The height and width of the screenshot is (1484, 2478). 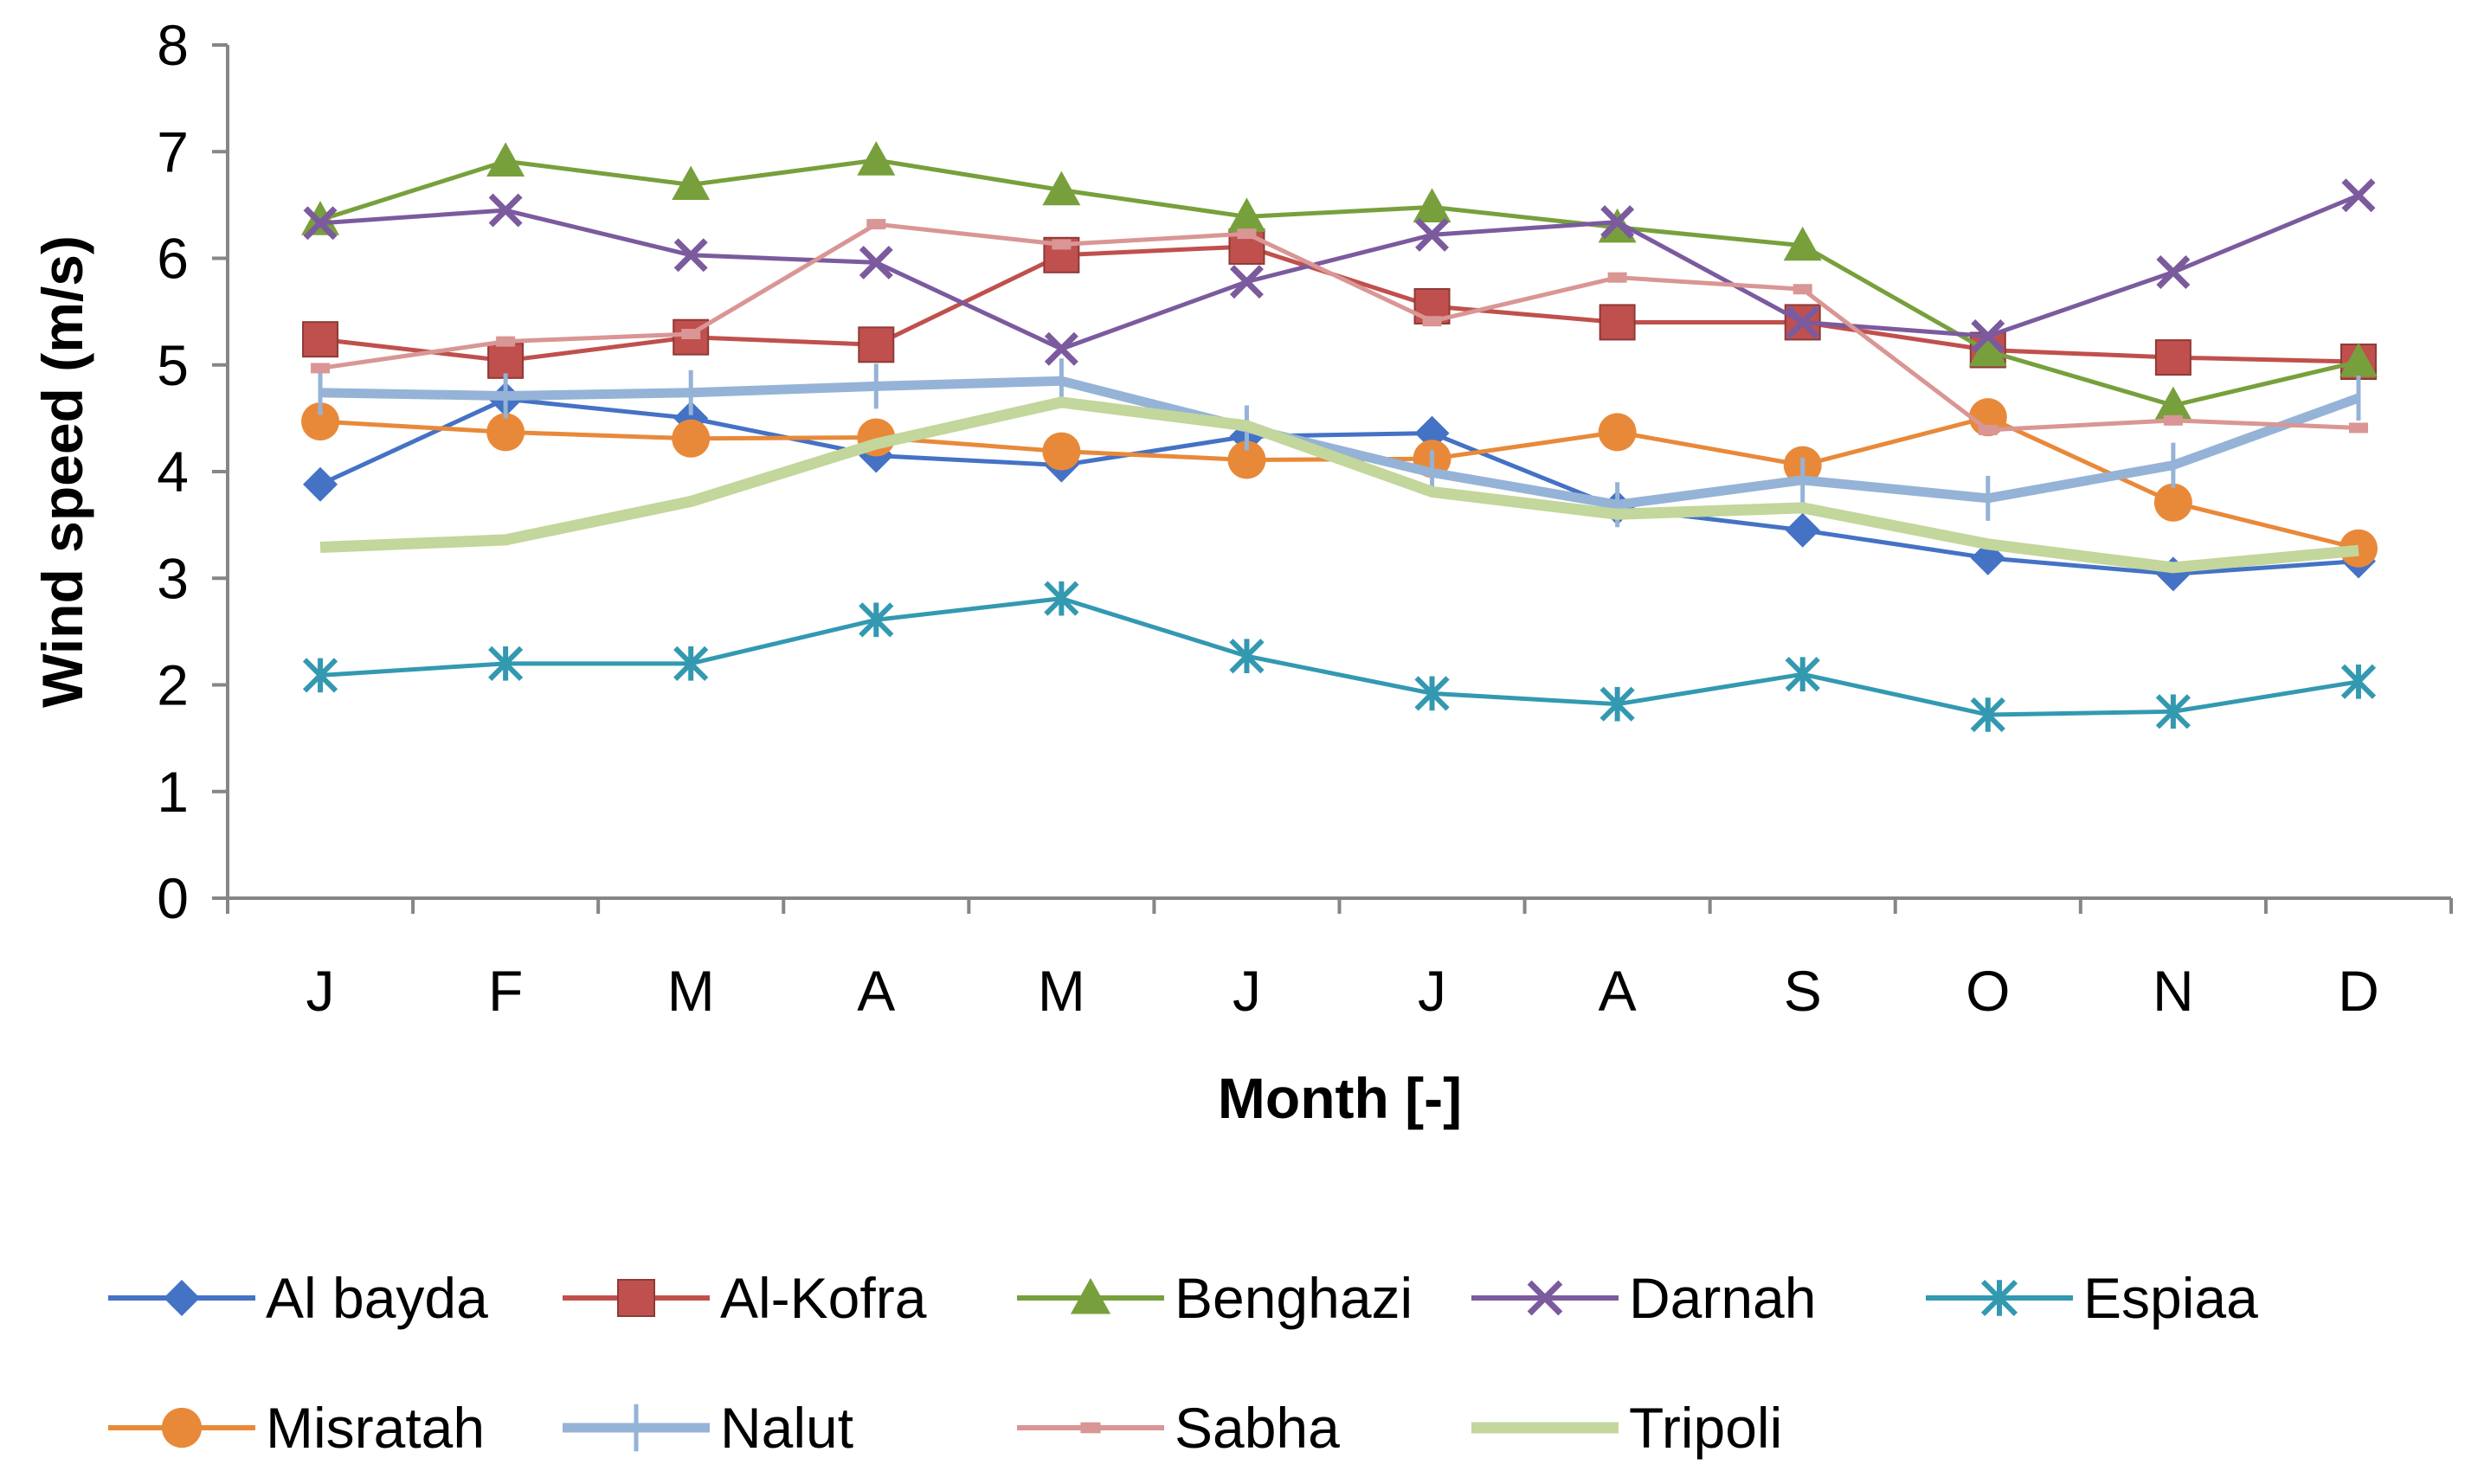 What do you see at coordinates (823, 1298) in the screenshot?
I see `legend-label: Al-Kofra` at bounding box center [823, 1298].